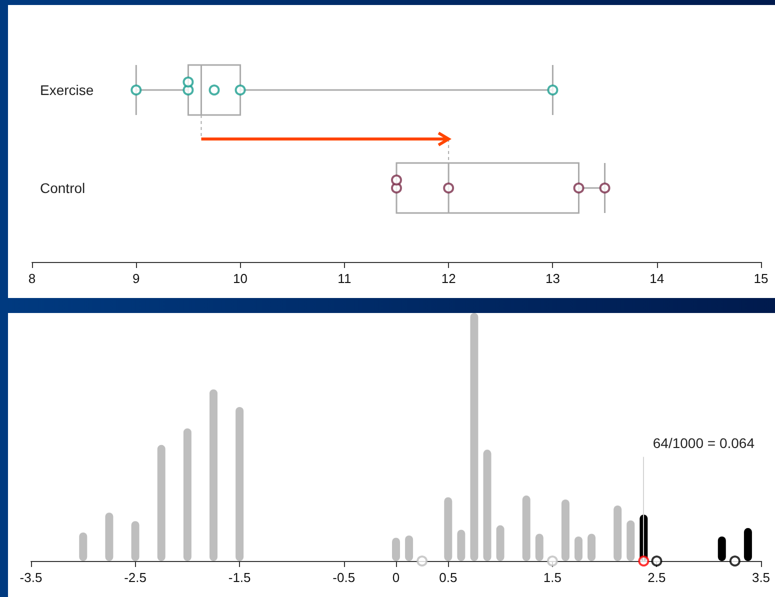 The height and width of the screenshot is (597, 775). What do you see at coordinates (552, 577) in the screenshot?
I see `x-tick-label: 1.5` at bounding box center [552, 577].